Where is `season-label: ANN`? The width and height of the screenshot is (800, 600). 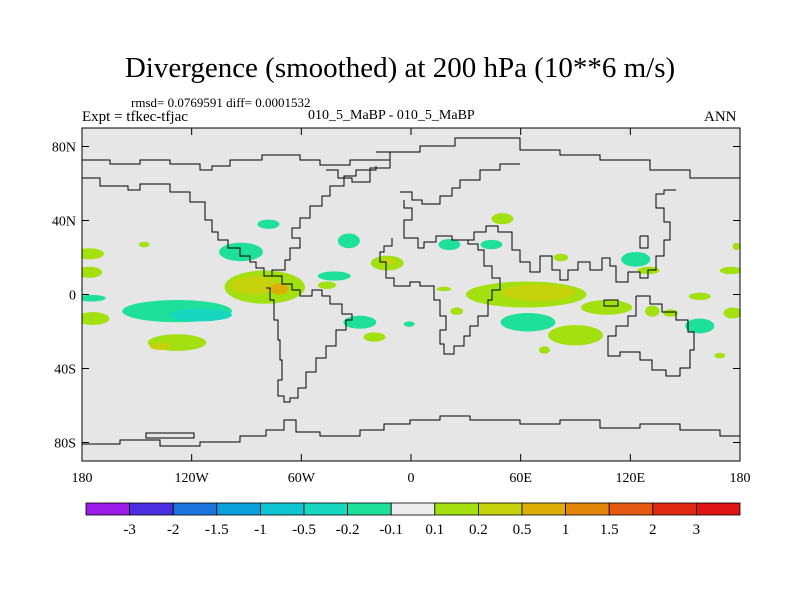
season-label: ANN is located at coordinates (720, 117).